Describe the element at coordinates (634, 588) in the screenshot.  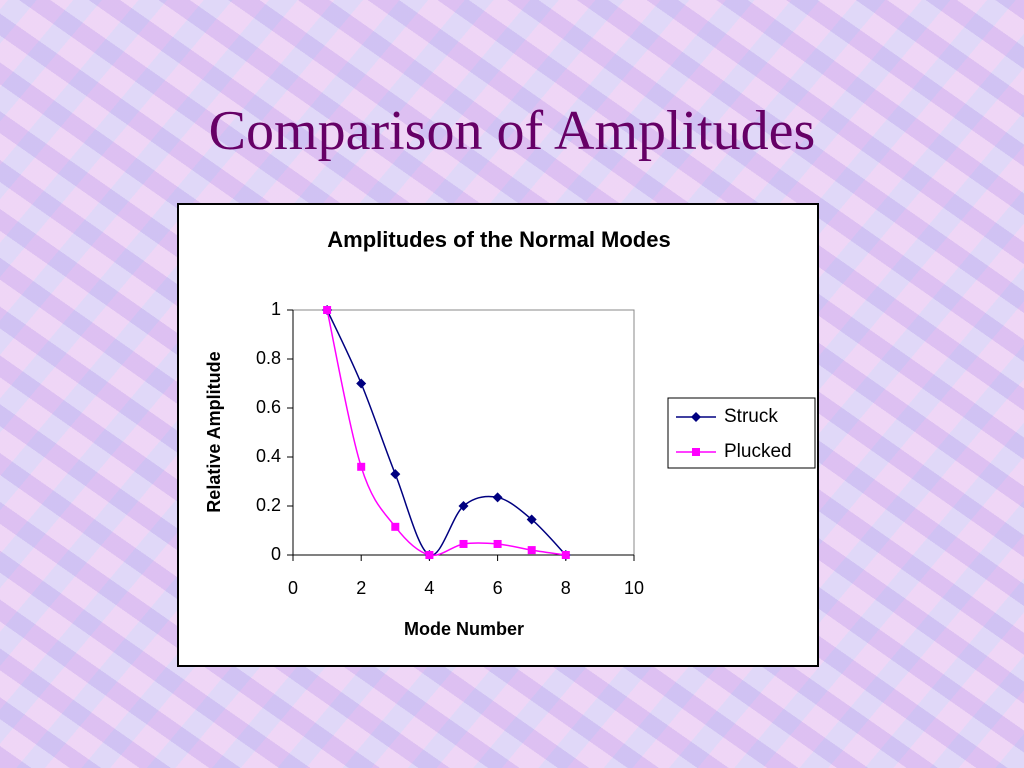
I see `x-tick-label: 10` at that location.